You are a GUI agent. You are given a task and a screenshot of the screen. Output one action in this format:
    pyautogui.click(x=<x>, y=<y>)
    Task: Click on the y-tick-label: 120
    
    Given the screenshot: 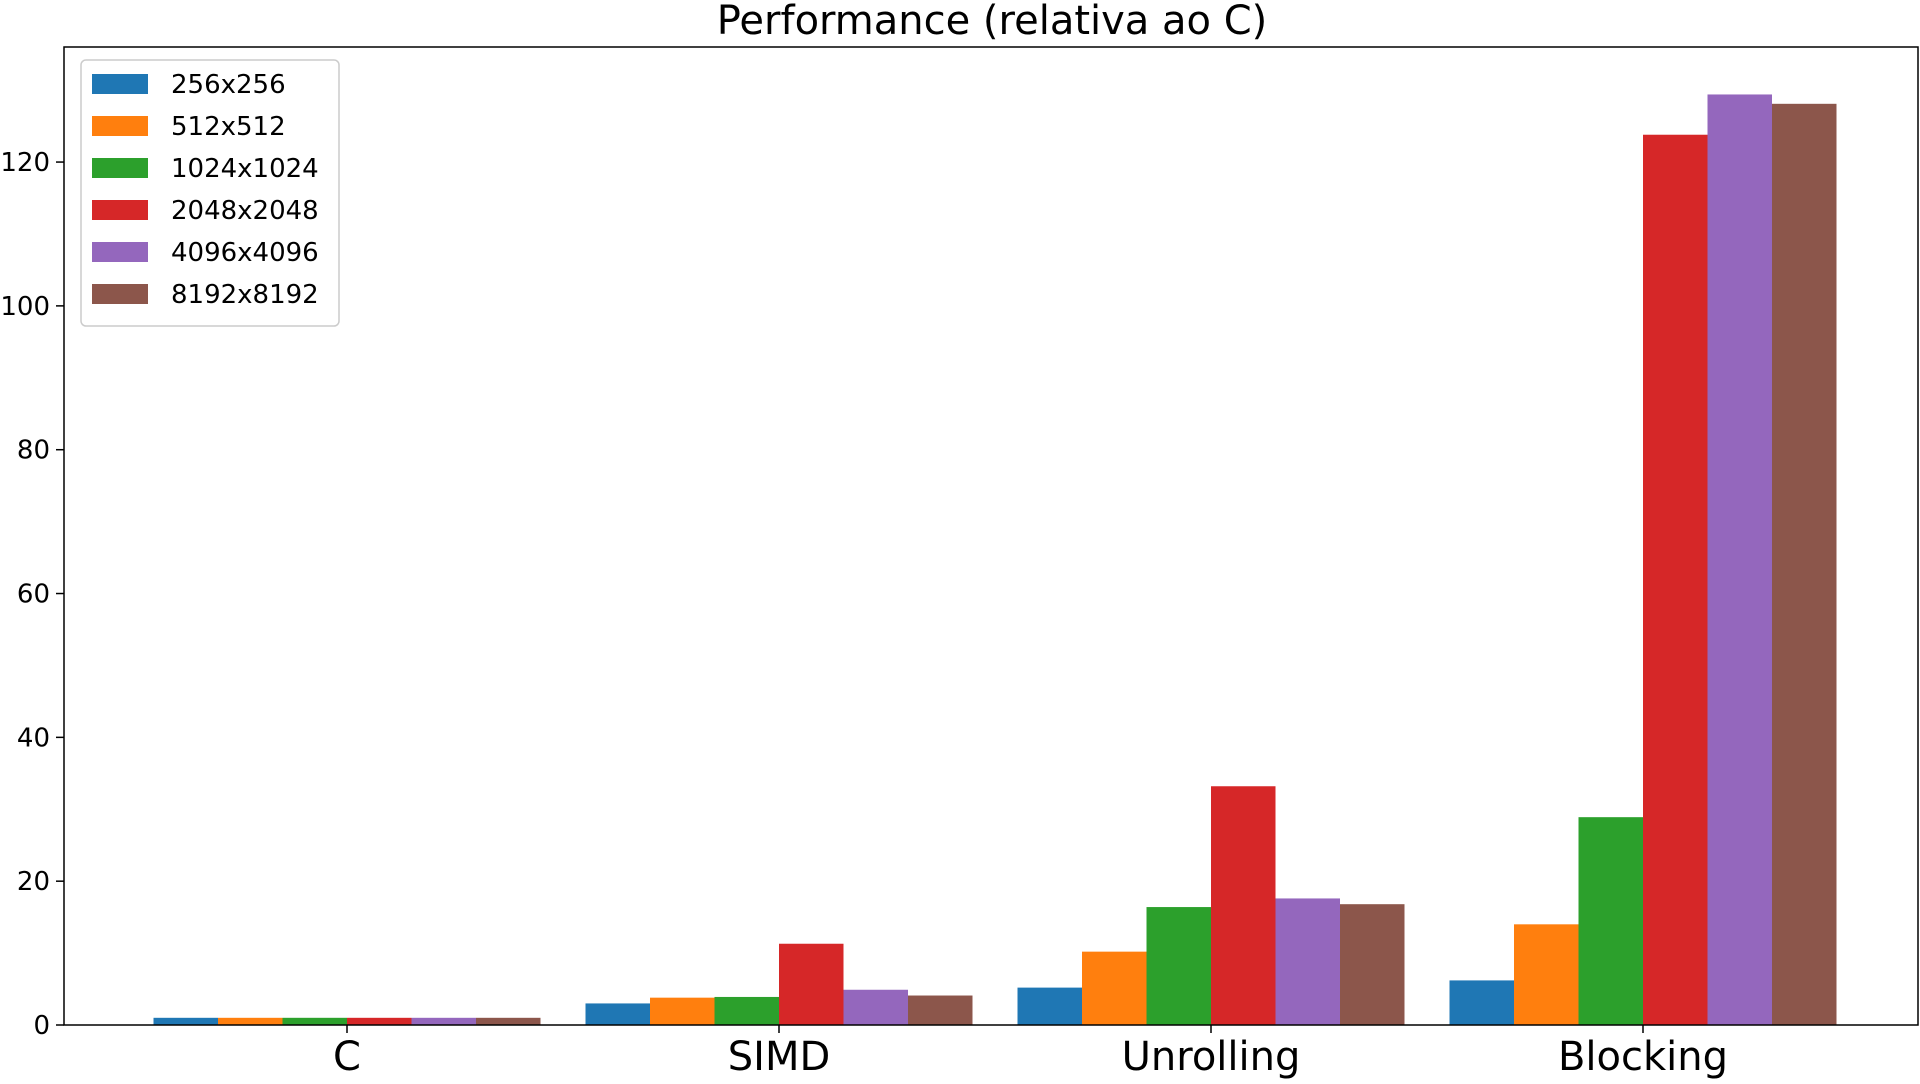 What is the action you would take?
    pyautogui.click(x=25, y=163)
    